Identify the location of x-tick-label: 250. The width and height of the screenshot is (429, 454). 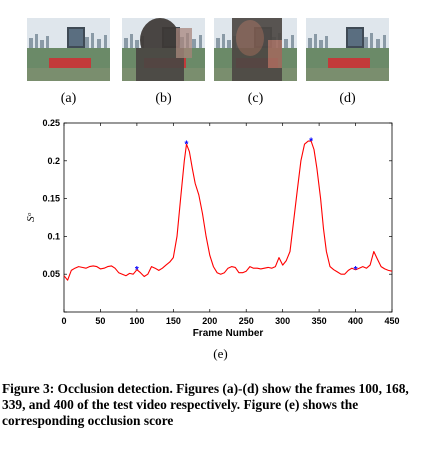
(246, 321).